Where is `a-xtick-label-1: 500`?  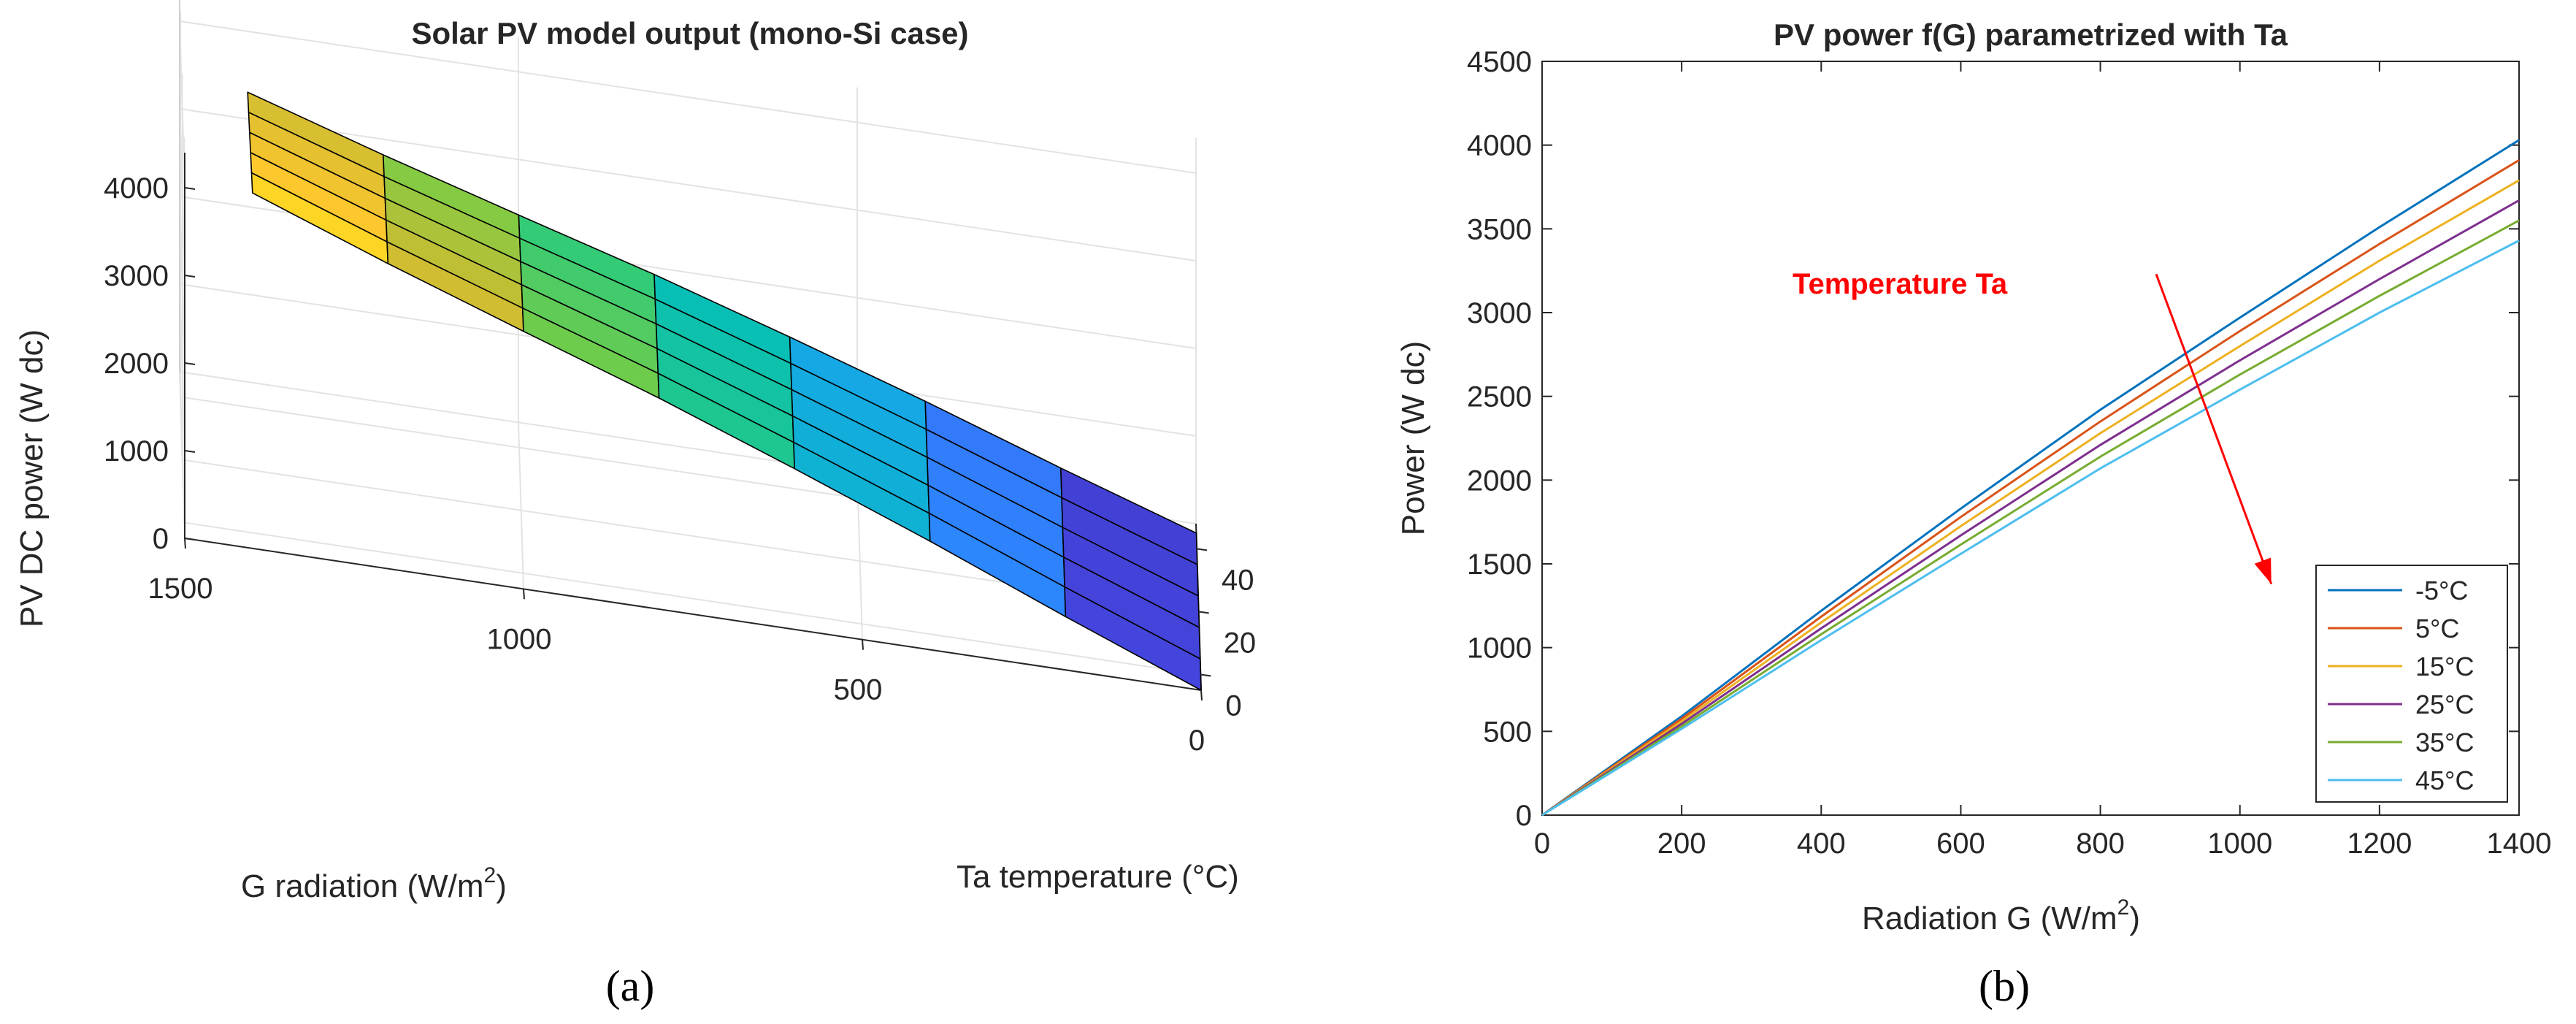
a-xtick-label-1: 500 is located at coordinates (858, 690).